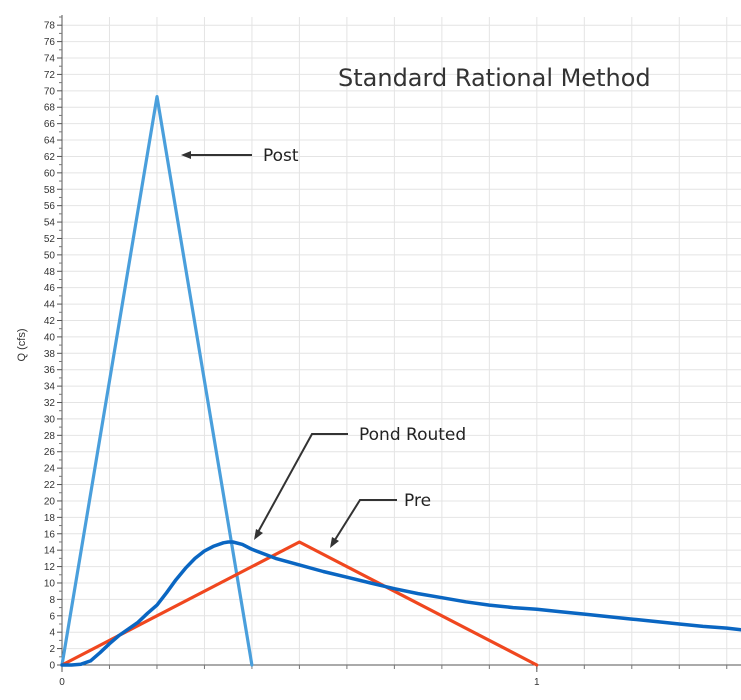  What do you see at coordinates (417, 501) in the screenshot?
I see `annotation-pre-text: Pre` at bounding box center [417, 501].